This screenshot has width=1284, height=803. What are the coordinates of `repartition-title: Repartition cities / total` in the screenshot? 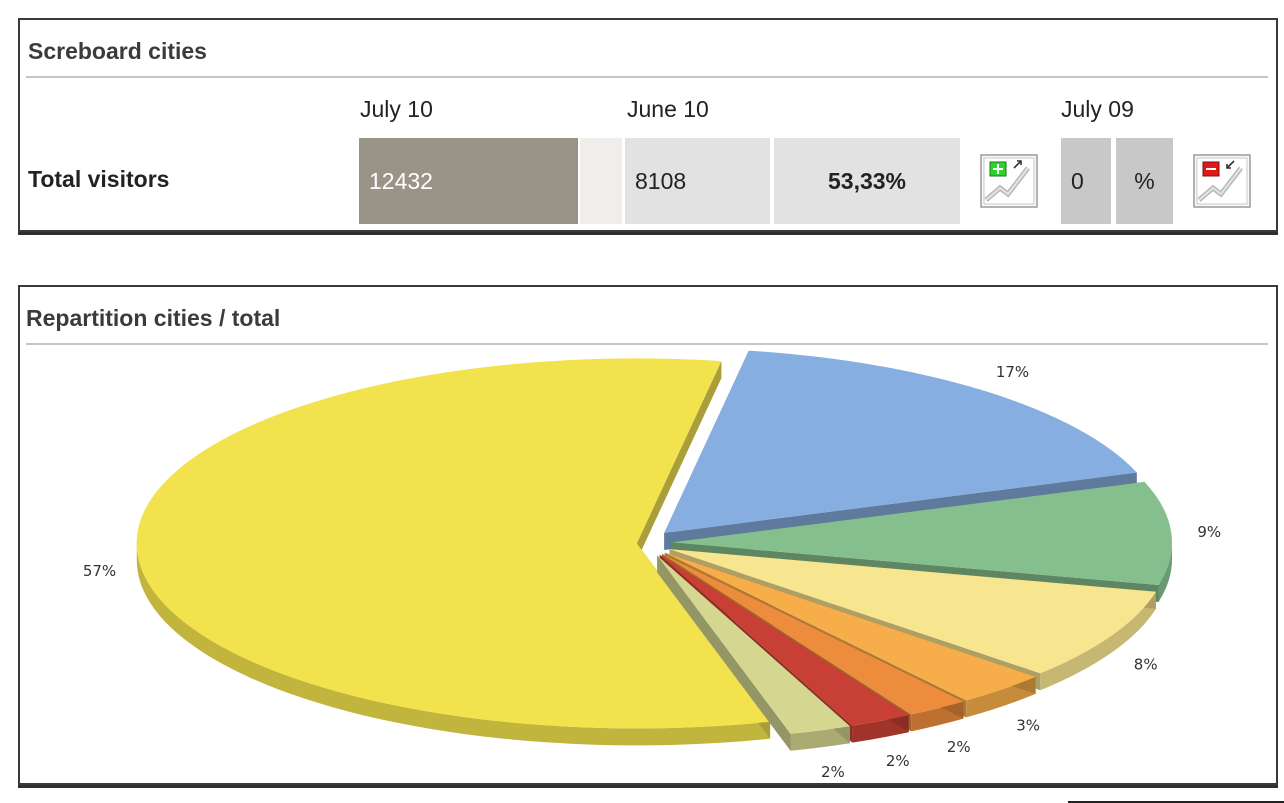 It's located at (153, 318).